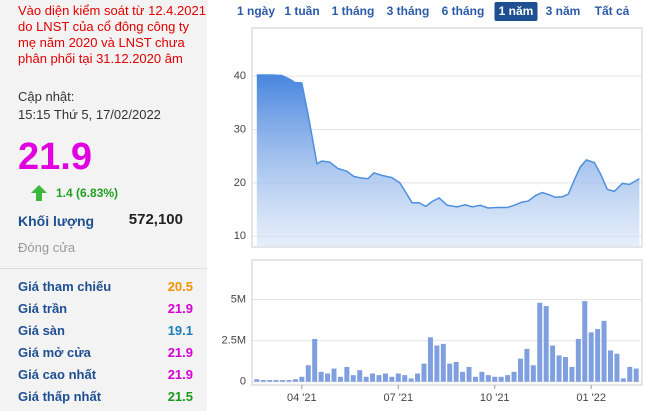 This screenshot has width=651, height=411. I want to click on y-tick-label: 5M, so click(238, 299).